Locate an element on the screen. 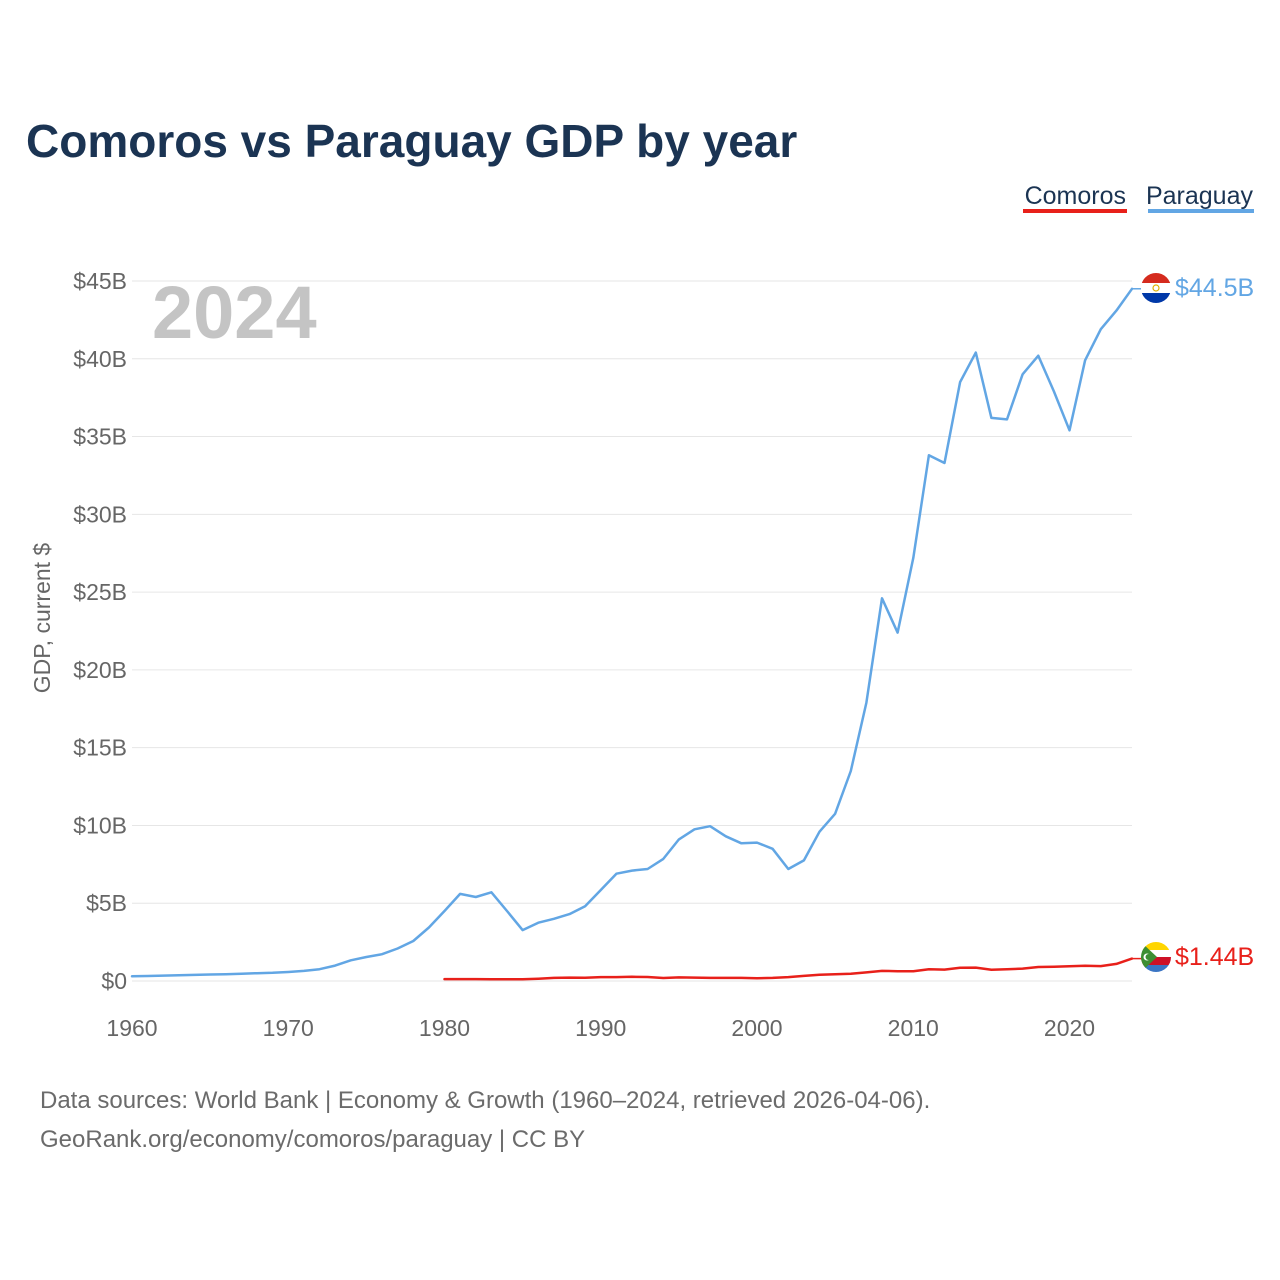  y-tick-label: $40B is located at coordinates (100, 359).